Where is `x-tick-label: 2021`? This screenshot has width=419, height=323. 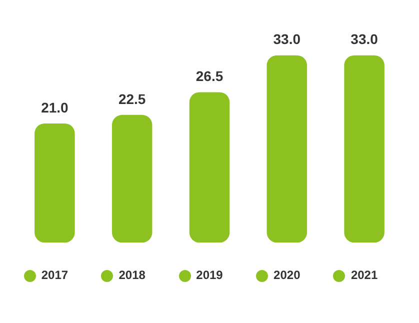
x-tick-label: 2021 is located at coordinates (364, 275).